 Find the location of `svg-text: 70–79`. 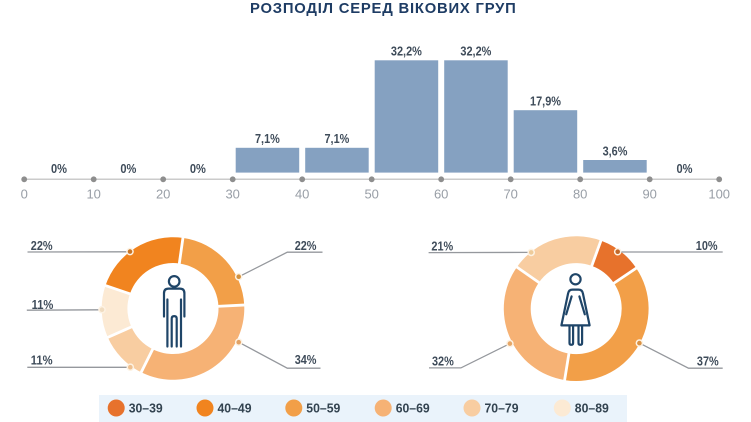

svg-text: 70–79 is located at coordinates (502, 408).